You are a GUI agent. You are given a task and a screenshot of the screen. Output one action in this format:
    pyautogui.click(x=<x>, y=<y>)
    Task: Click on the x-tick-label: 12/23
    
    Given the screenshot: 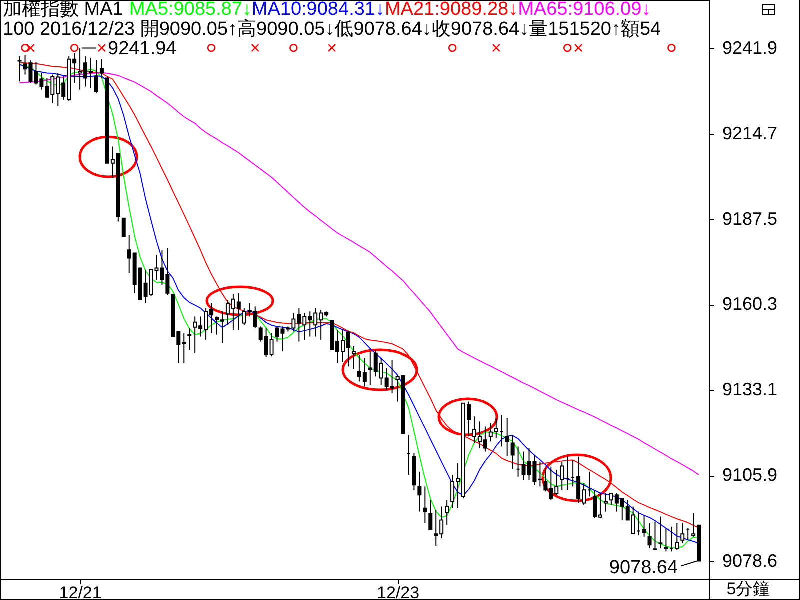 What is the action you would take?
    pyautogui.click(x=398, y=592)
    